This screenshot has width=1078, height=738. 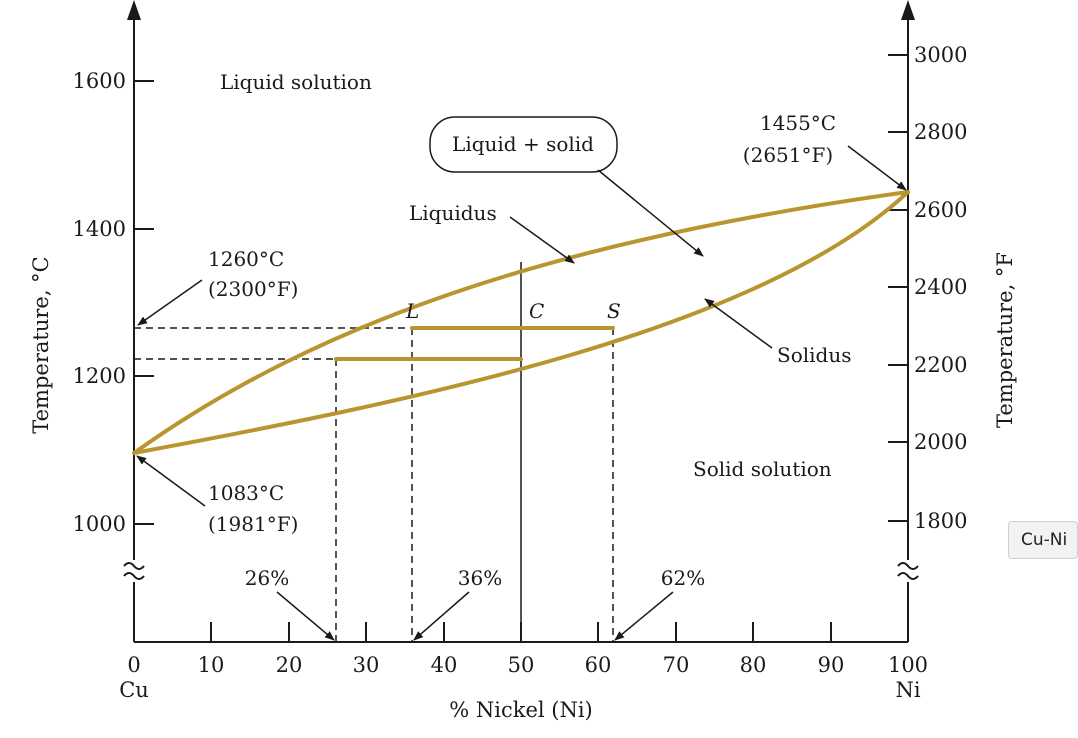 What do you see at coordinates (305, 616) in the screenshot?
I see `composition-26-arrow` at bounding box center [305, 616].